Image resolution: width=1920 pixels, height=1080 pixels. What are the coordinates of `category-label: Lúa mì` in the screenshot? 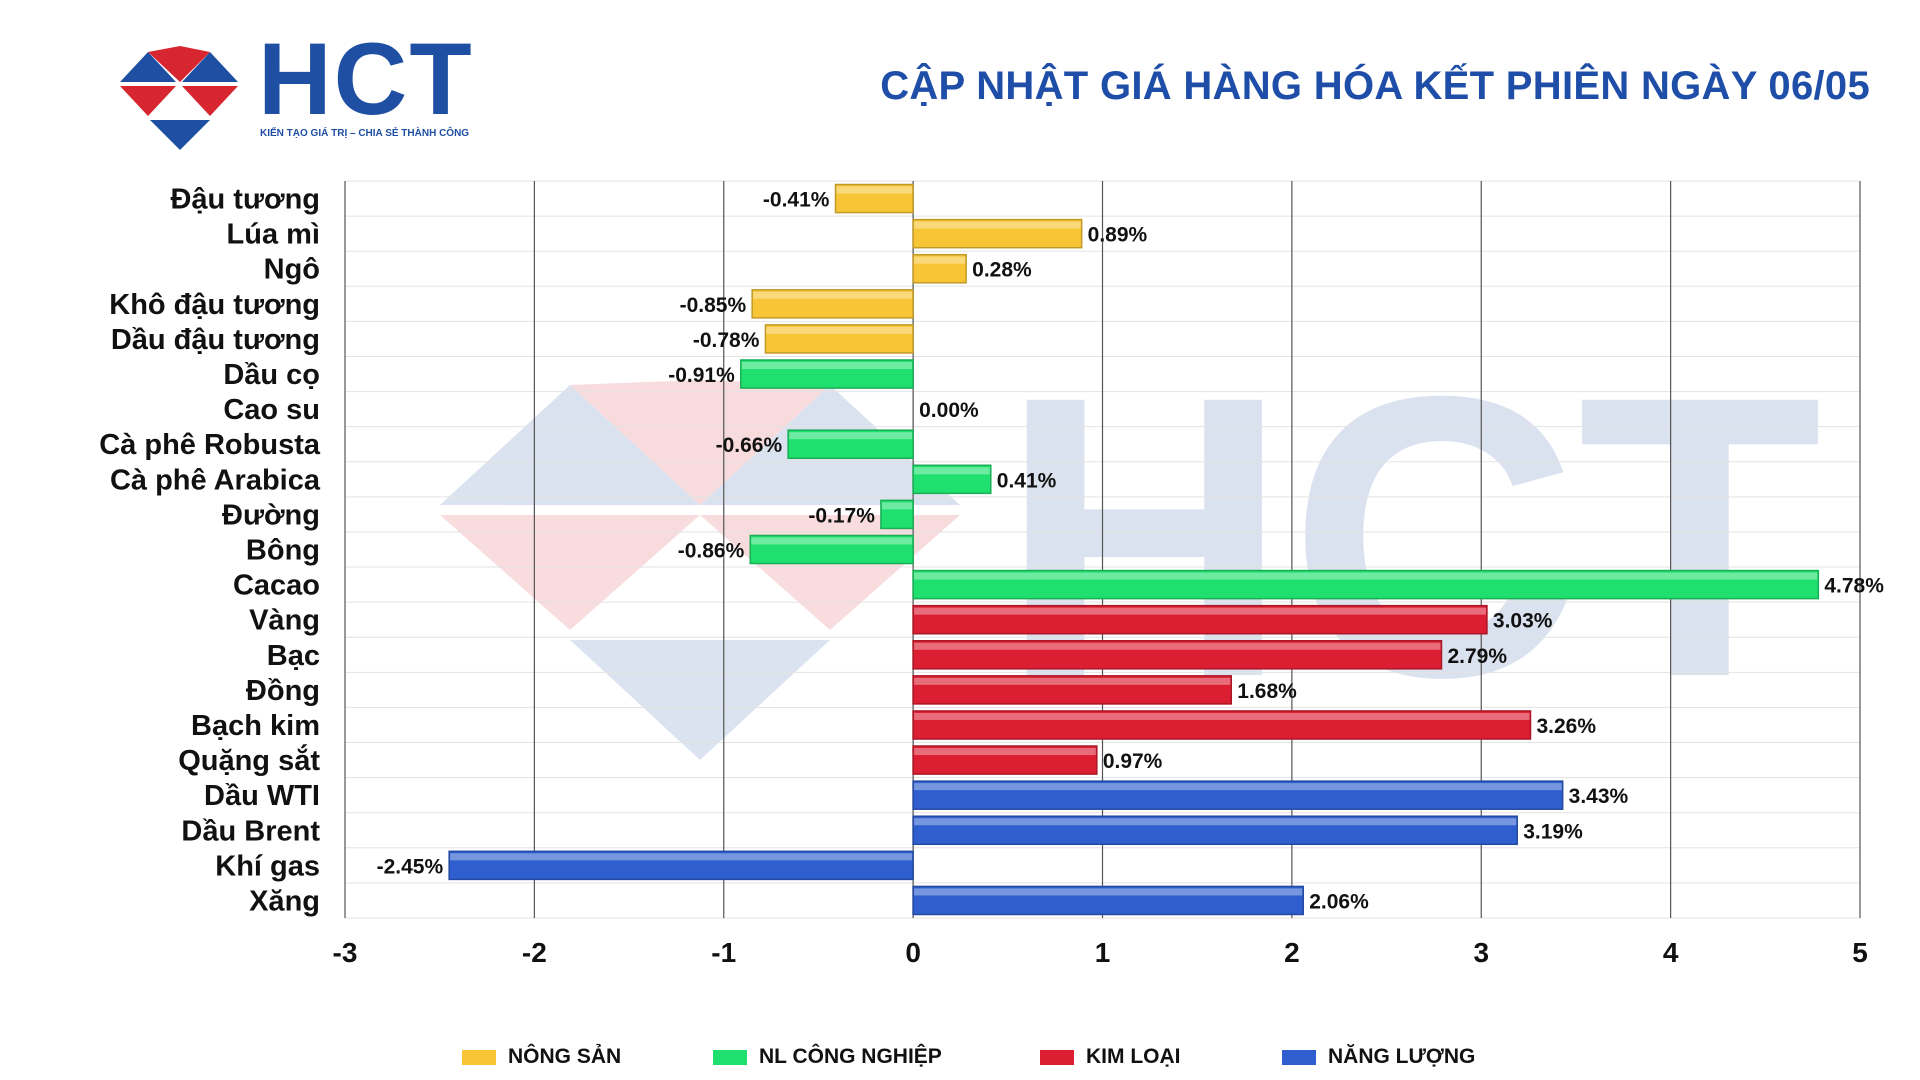 It's located at (273, 235).